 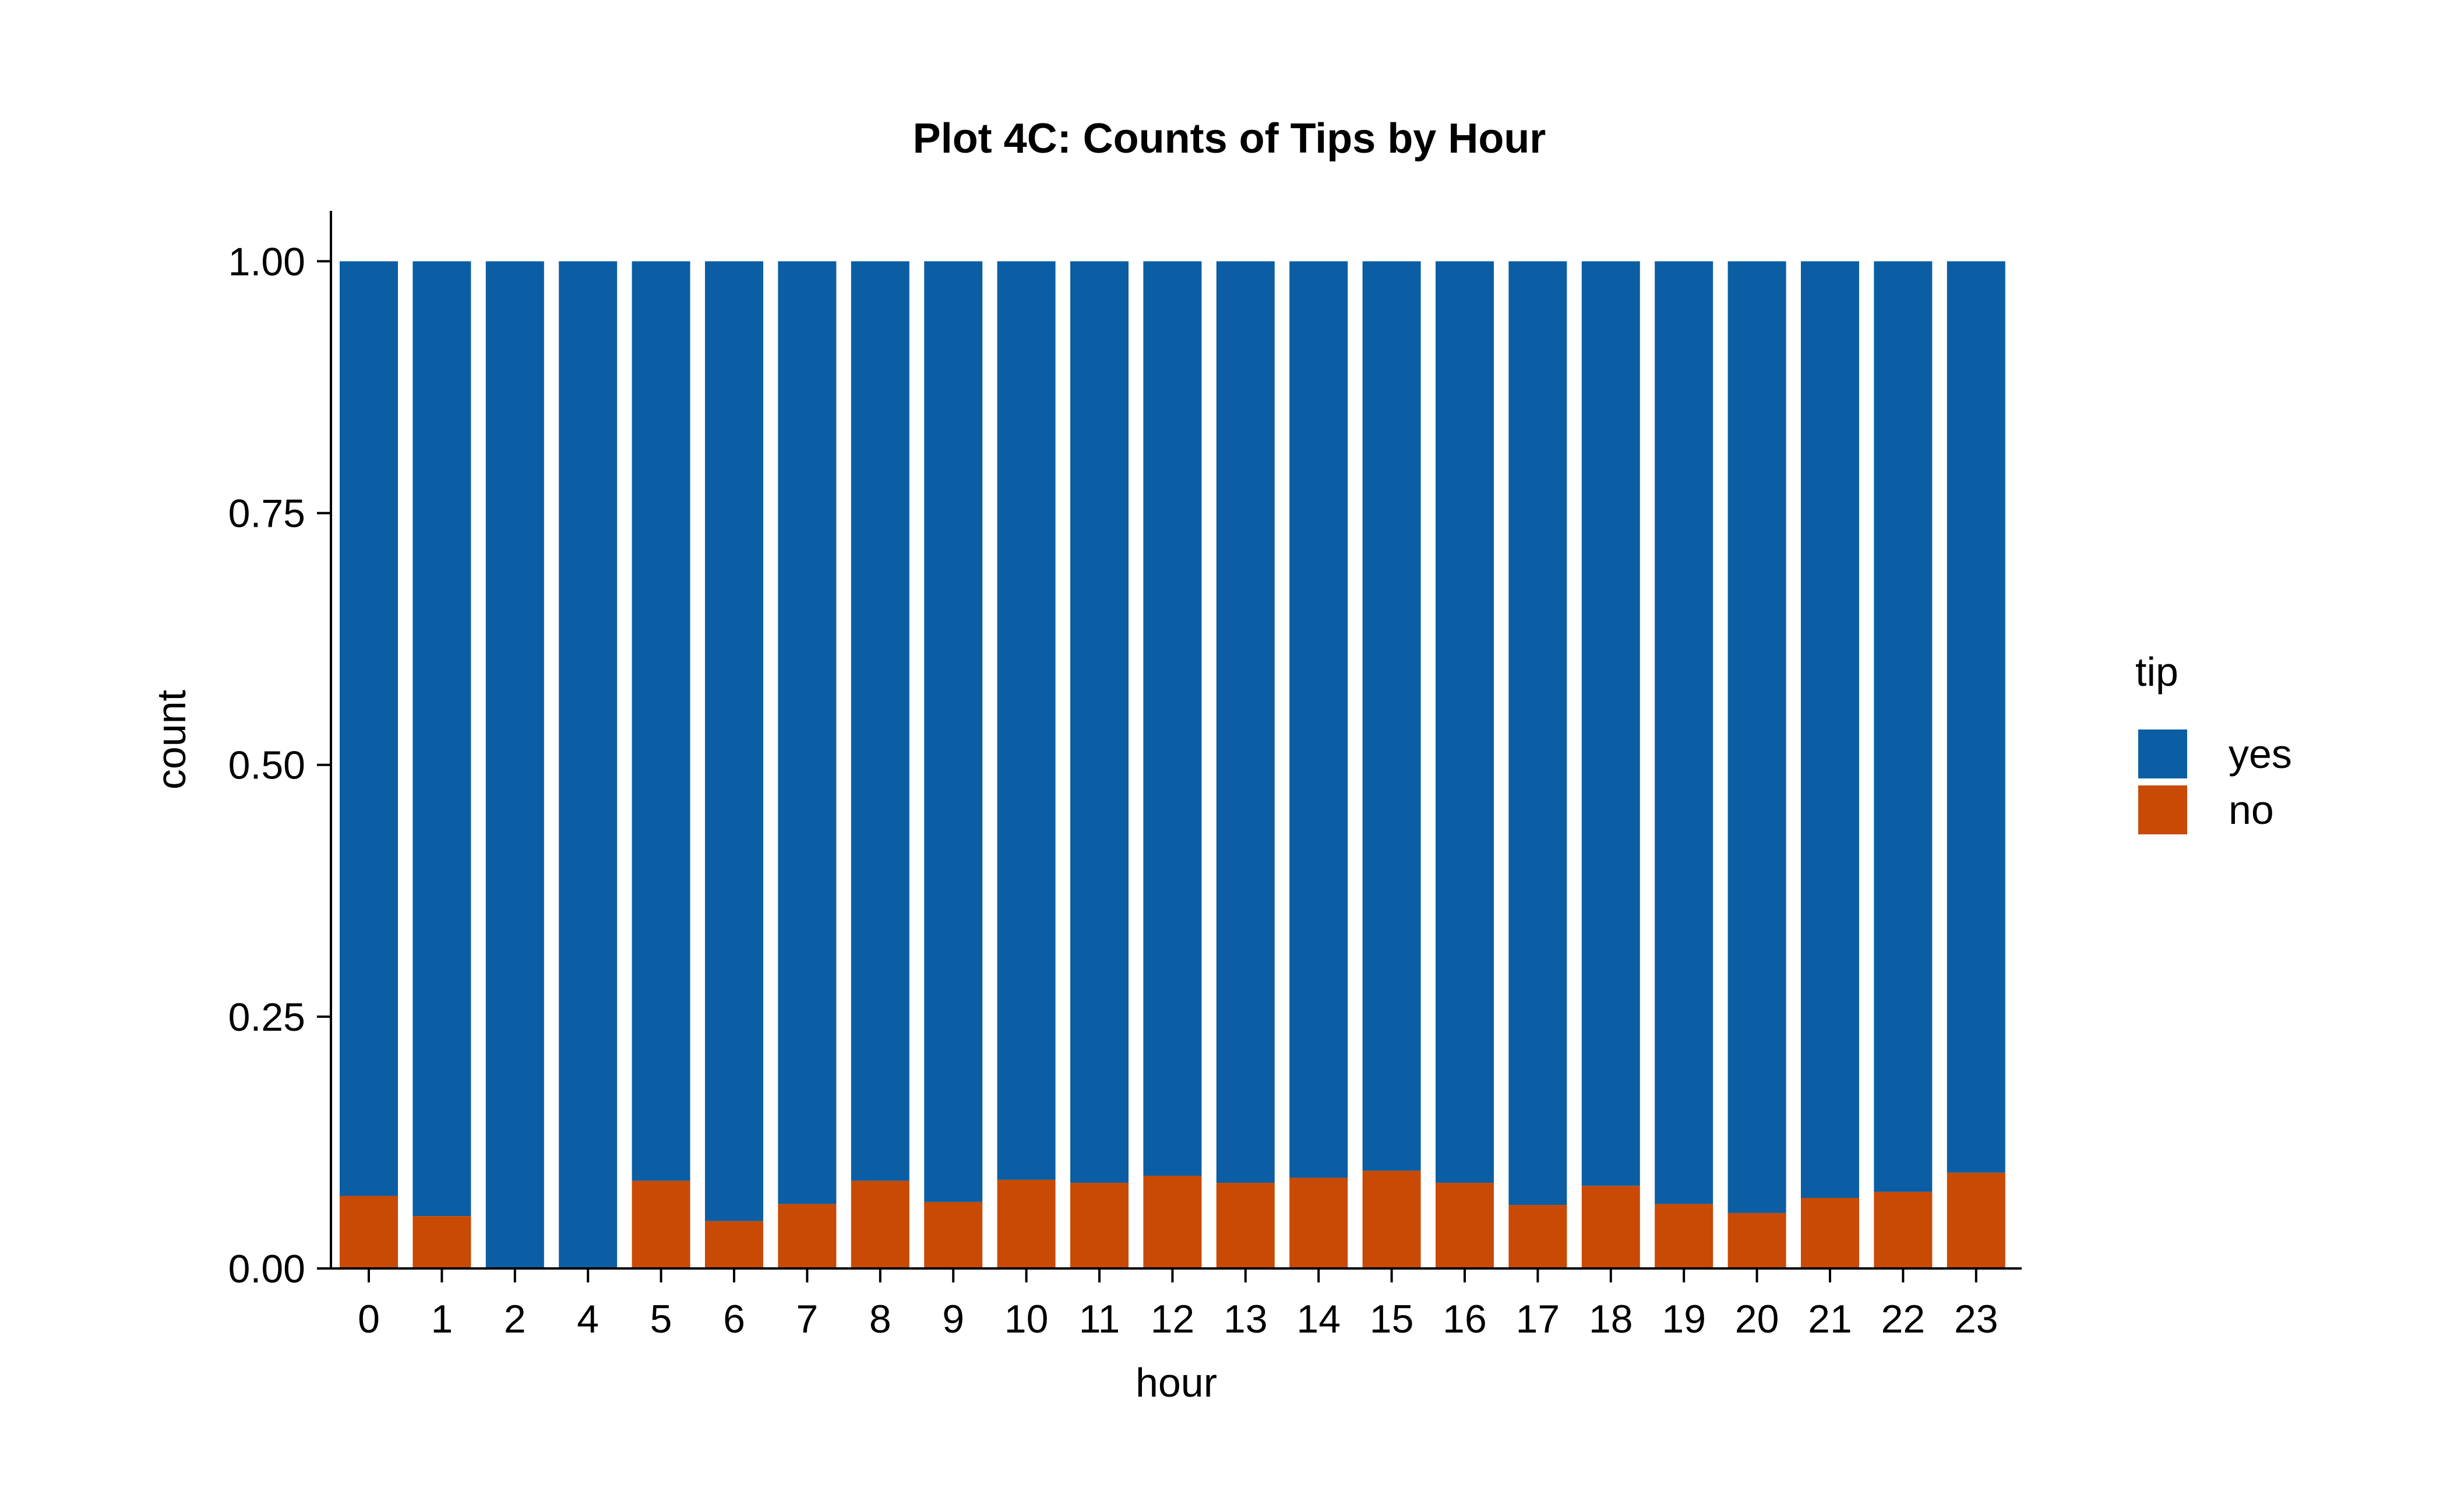 What do you see at coordinates (266, 1269) in the screenshot?
I see `y-tick-label: 0.00` at bounding box center [266, 1269].